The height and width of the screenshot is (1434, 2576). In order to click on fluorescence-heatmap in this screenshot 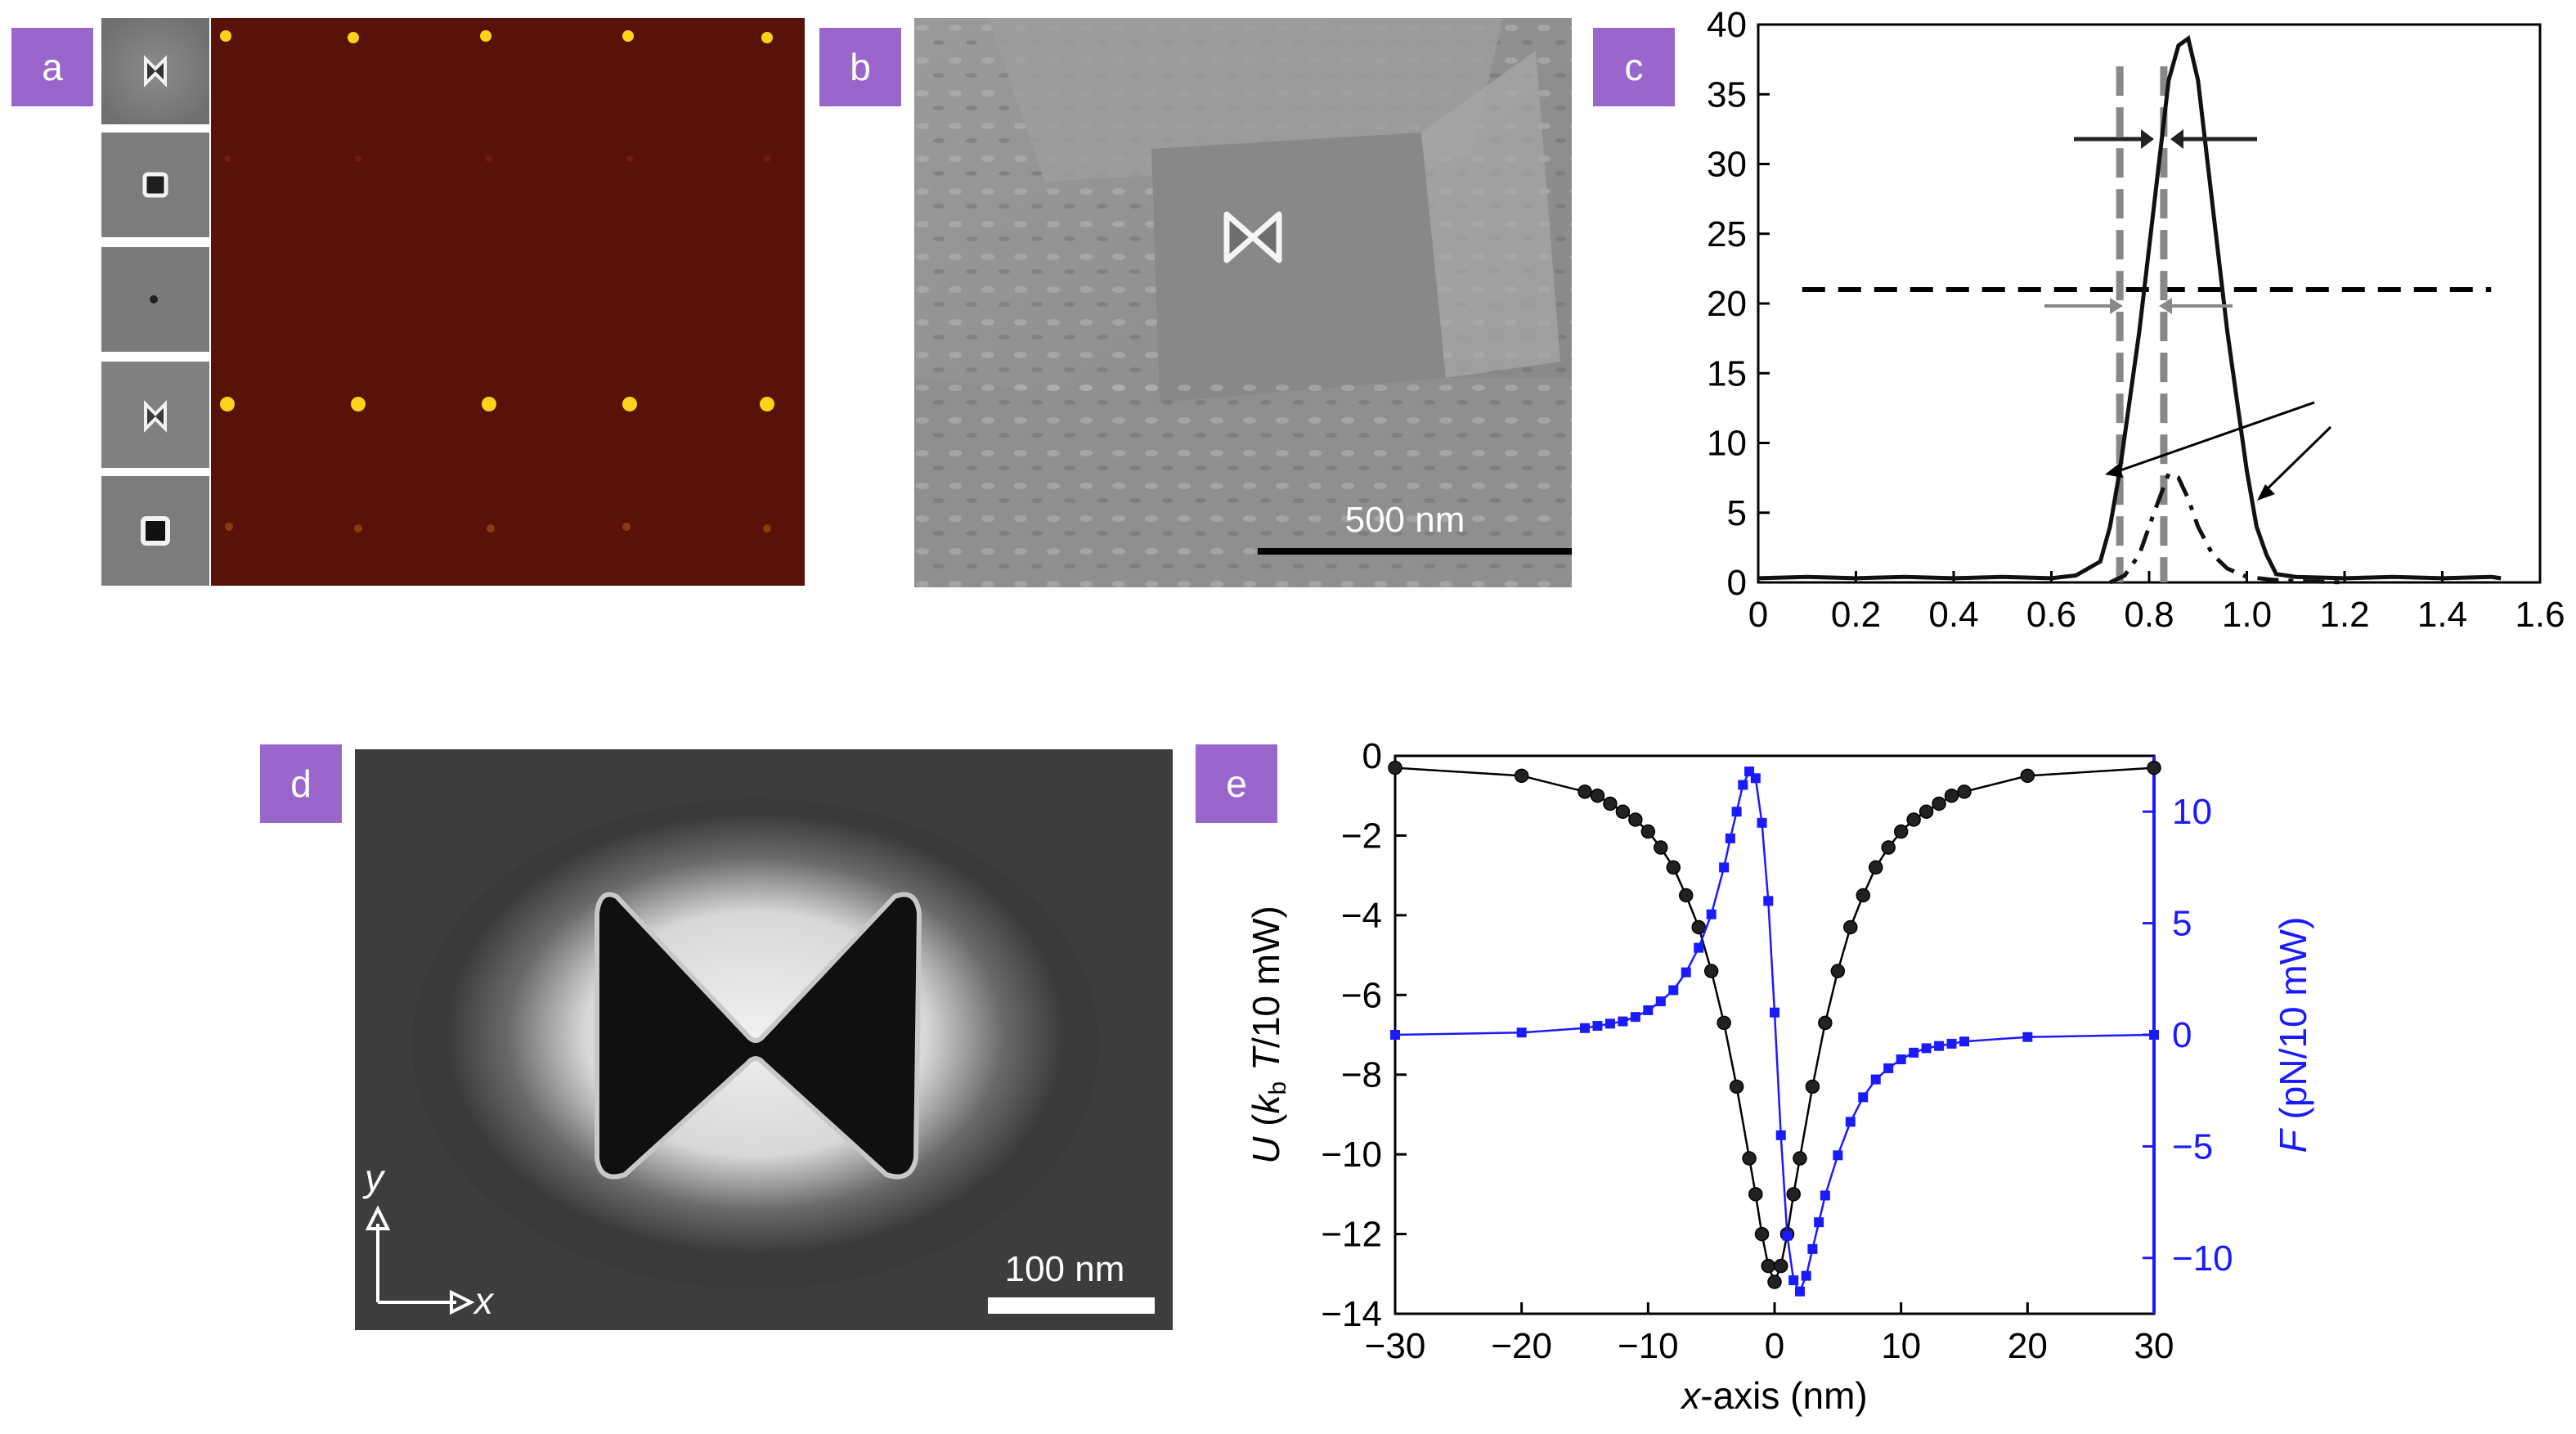, I will do `click(508, 302)`.